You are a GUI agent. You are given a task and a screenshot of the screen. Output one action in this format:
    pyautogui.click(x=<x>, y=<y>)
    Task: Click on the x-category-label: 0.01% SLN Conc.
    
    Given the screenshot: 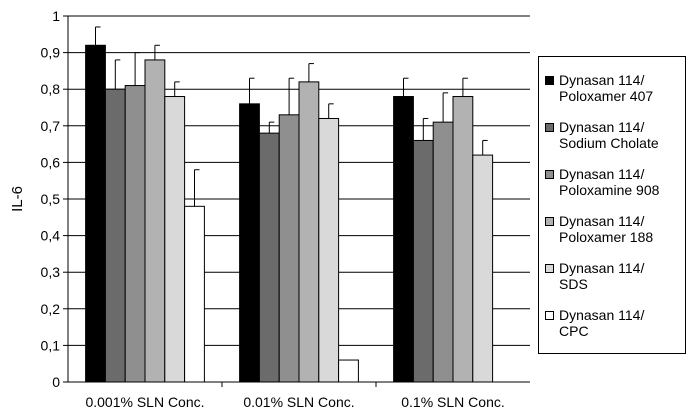 What is the action you would take?
    pyautogui.click(x=298, y=402)
    